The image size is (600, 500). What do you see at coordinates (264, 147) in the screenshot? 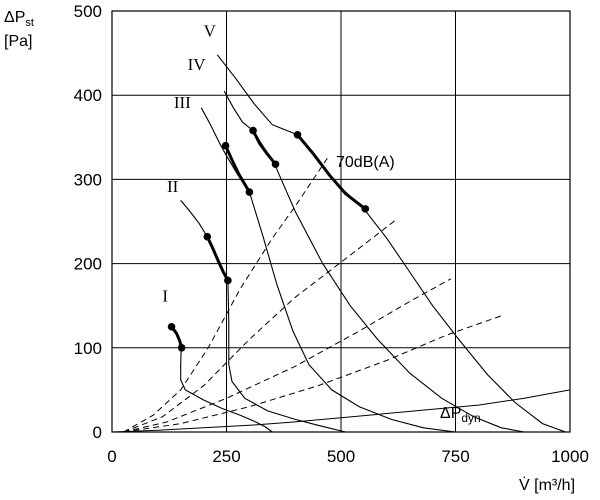
I see `operating-range-iv` at bounding box center [264, 147].